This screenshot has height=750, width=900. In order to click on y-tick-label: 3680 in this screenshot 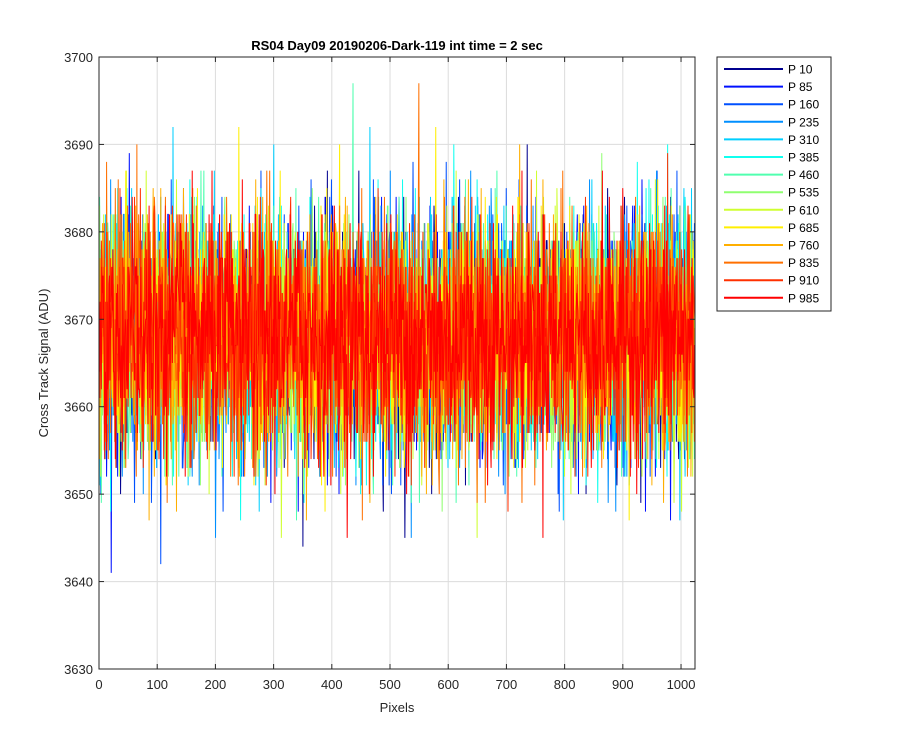, I will do `click(78, 232)`.